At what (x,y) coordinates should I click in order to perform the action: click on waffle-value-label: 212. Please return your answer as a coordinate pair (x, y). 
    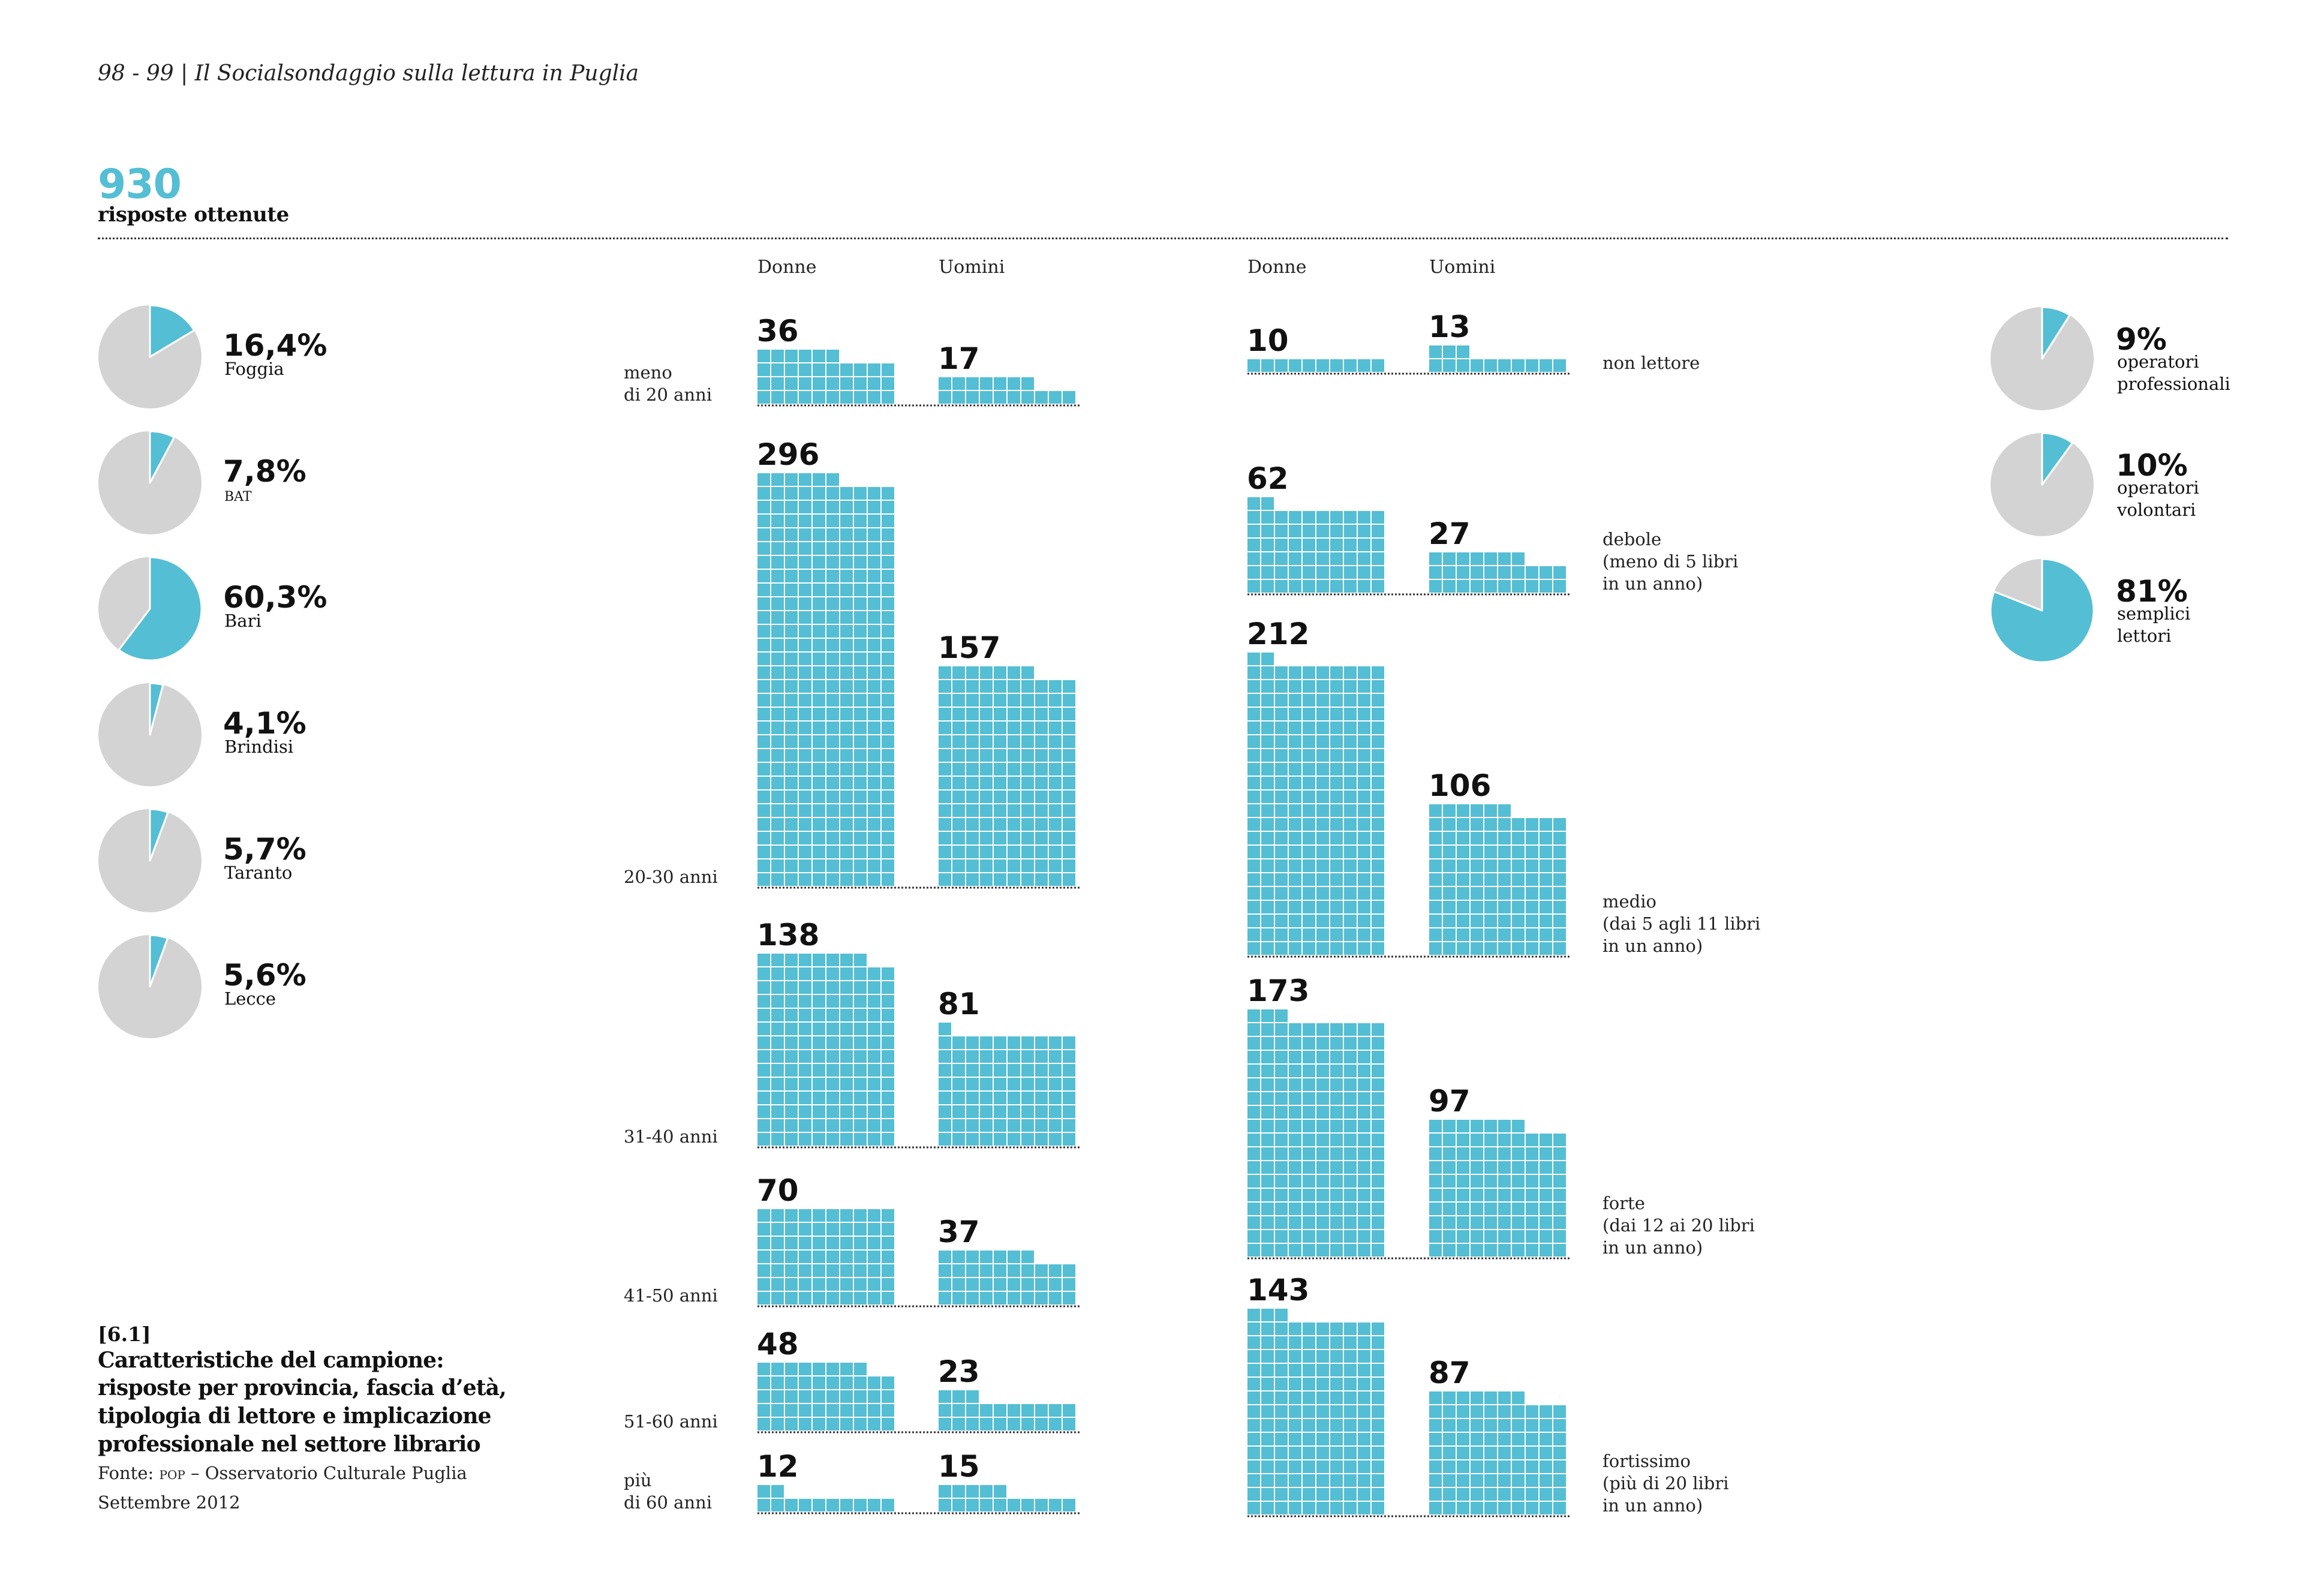
    Looking at the image, I should click on (1278, 634).